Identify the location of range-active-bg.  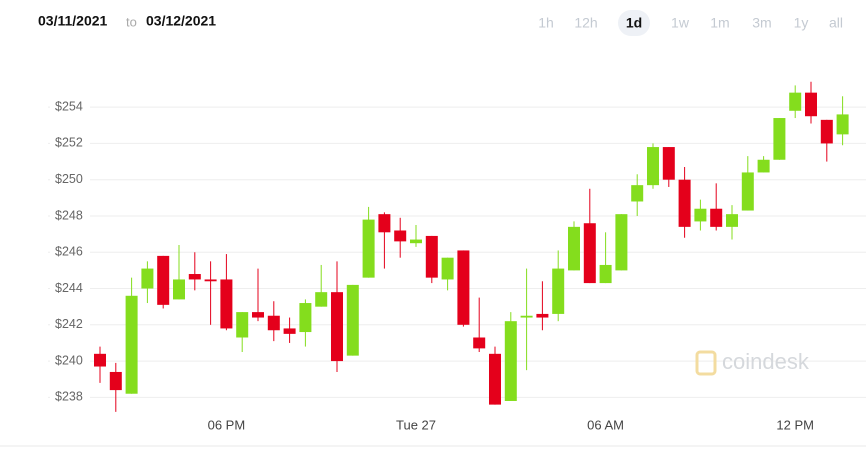
(634, 23).